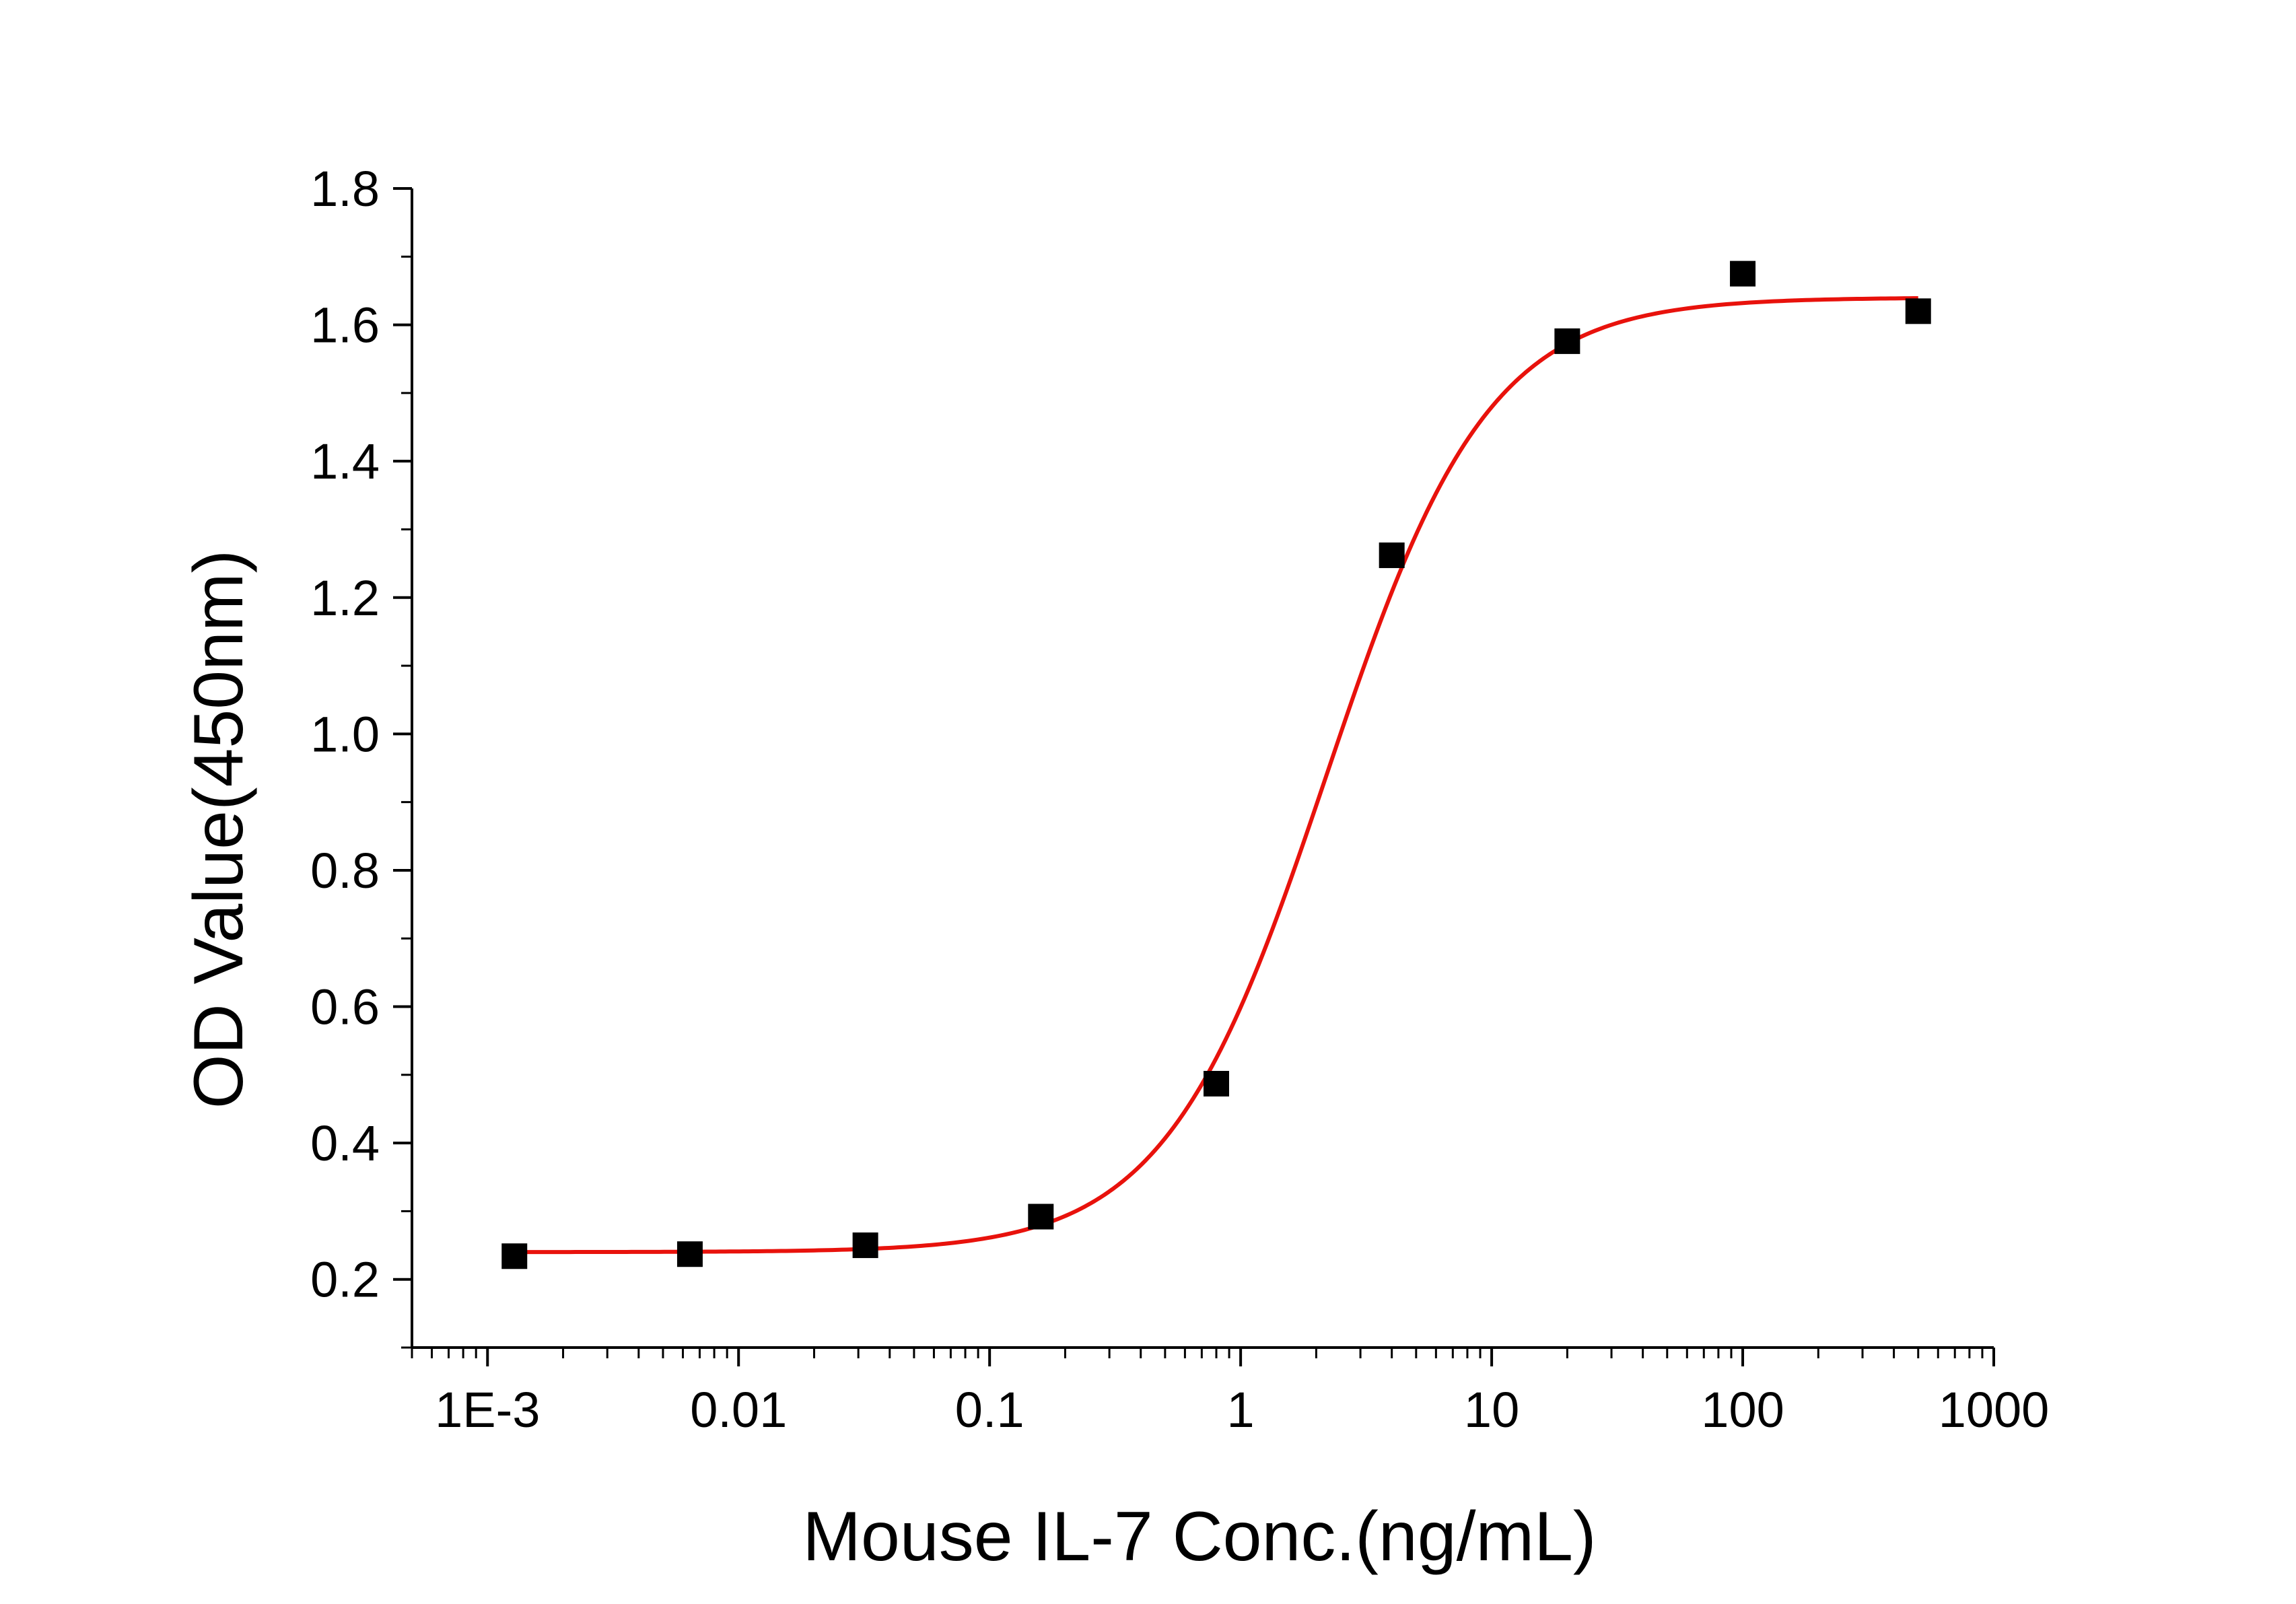  I want to click on x-tick-label: 10, so click(1491, 1410).